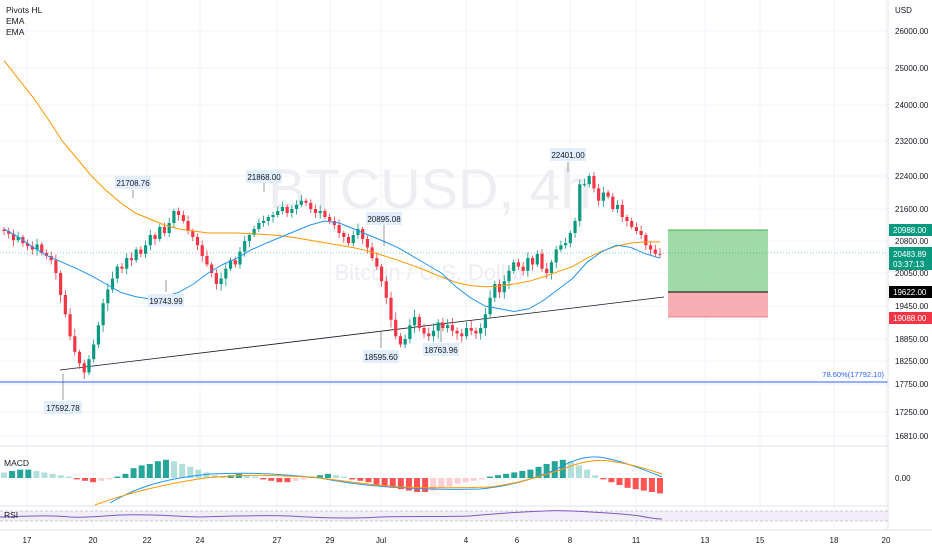 The width and height of the screenshot is (932, 550). What do you see at coordinates (17, 463) in the screenshot?
I see `macd-title: MACD` at bounding box center [17, 463].